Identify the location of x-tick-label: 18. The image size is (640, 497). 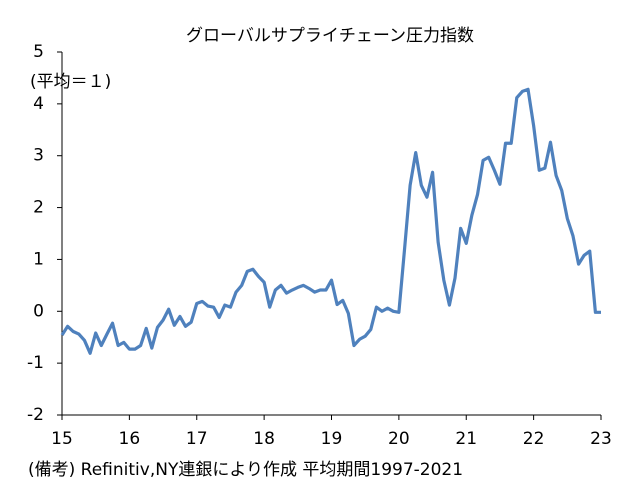
(264, 439).